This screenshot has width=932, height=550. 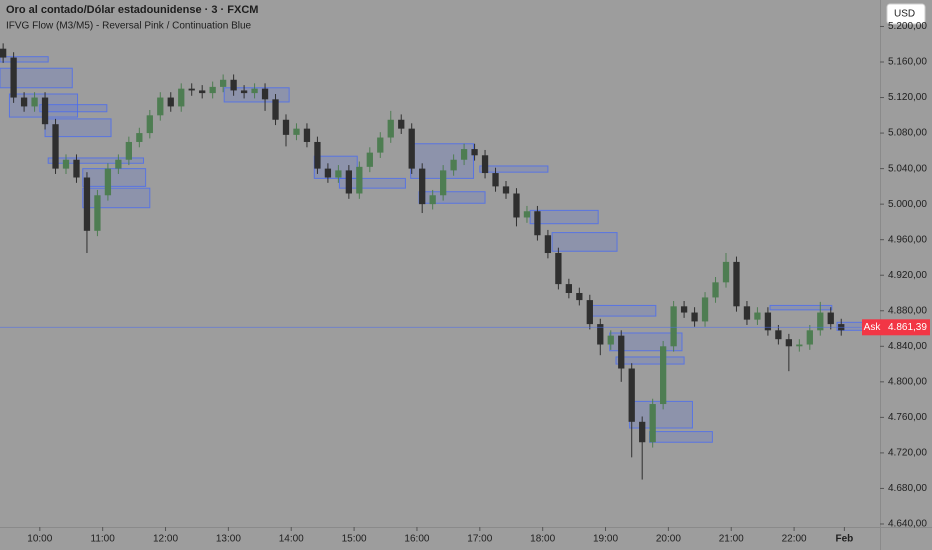 I want to click on x-tick-label: 12:00, so click(x=165, y=539).